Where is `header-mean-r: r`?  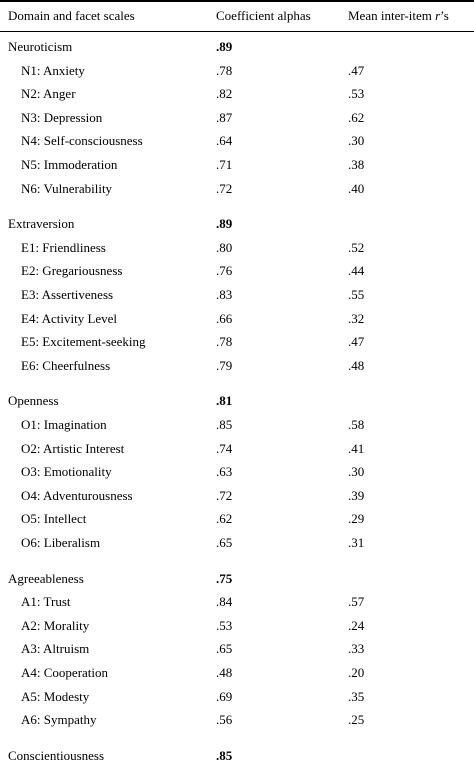 header-mean-r: r is located at coordinates (438, 15).